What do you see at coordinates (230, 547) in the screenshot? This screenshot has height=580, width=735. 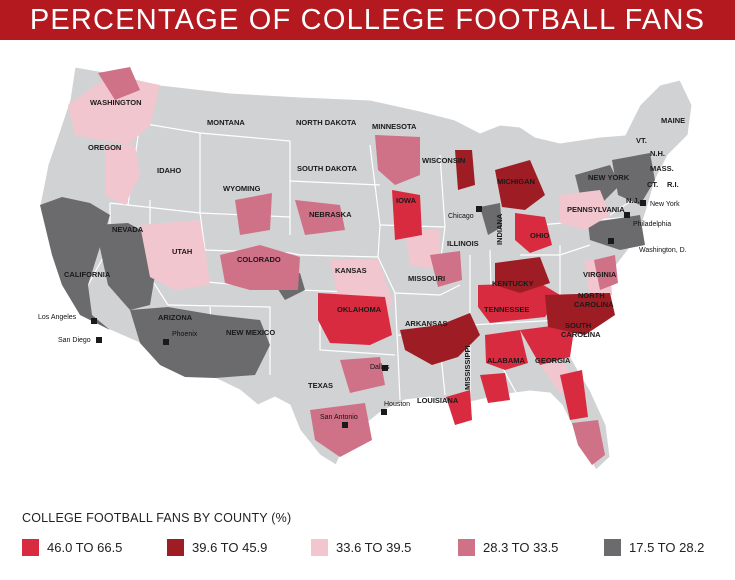 I see `legend-label: 39.6 TO 45.9` at bounding box center [230, 547].